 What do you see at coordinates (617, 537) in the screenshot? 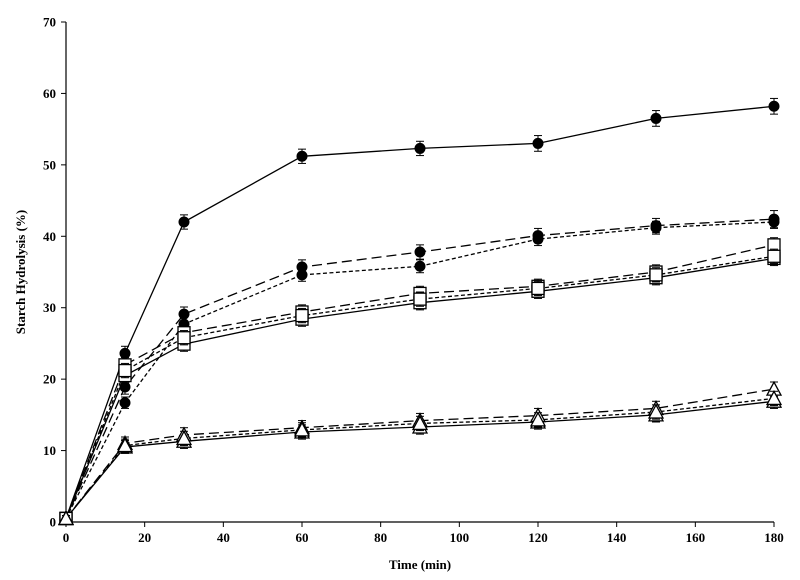
I see `x-tick-label: 140` at bounding box center [617, 537].